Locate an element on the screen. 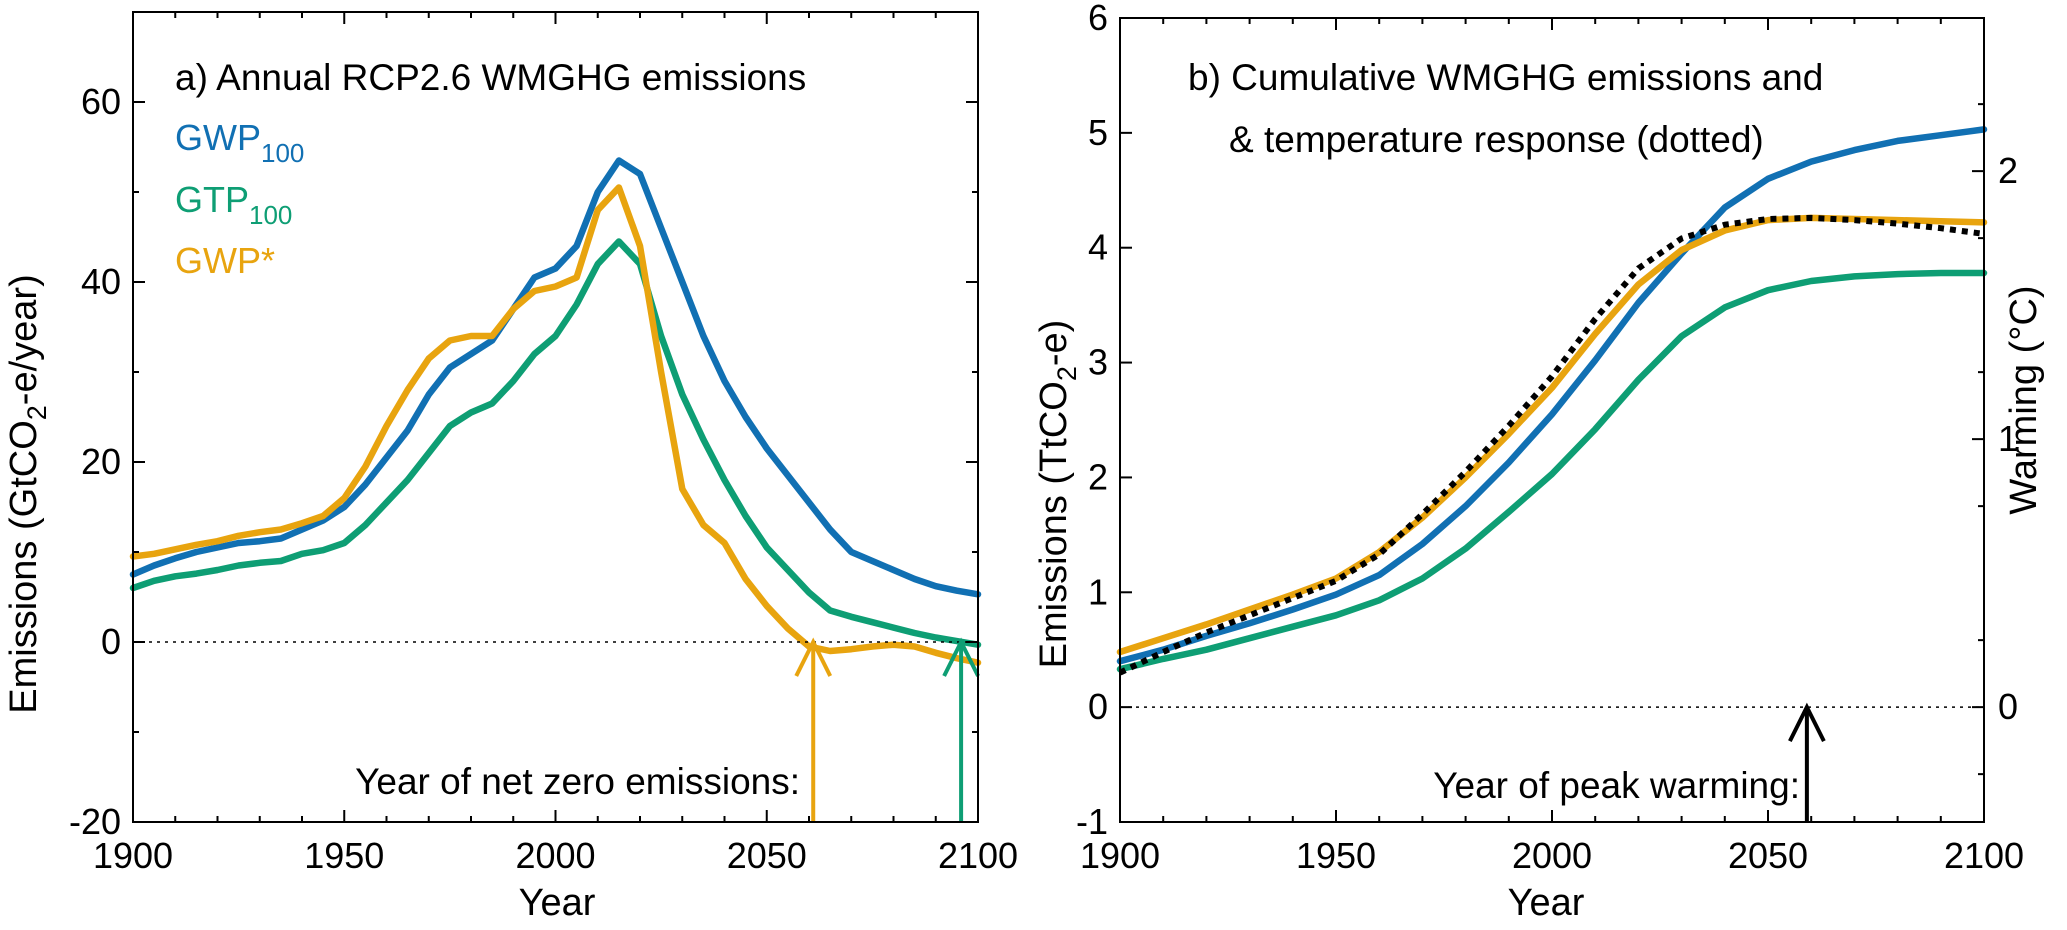 Image resolution: width=2067 pixels, height=930 pixels. panel-b-title-line1: b) Cumulative WMGHG emissions and is located at coordinates (1505, 77).